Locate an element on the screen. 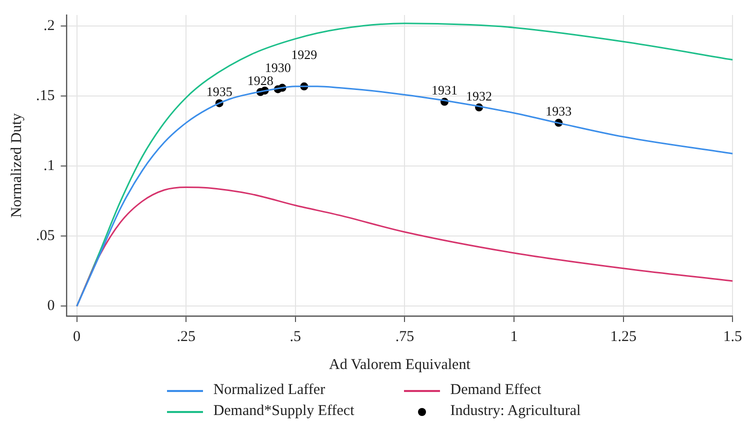  y-axis-title: Normalized Duty is located at coordinates (16, 165).